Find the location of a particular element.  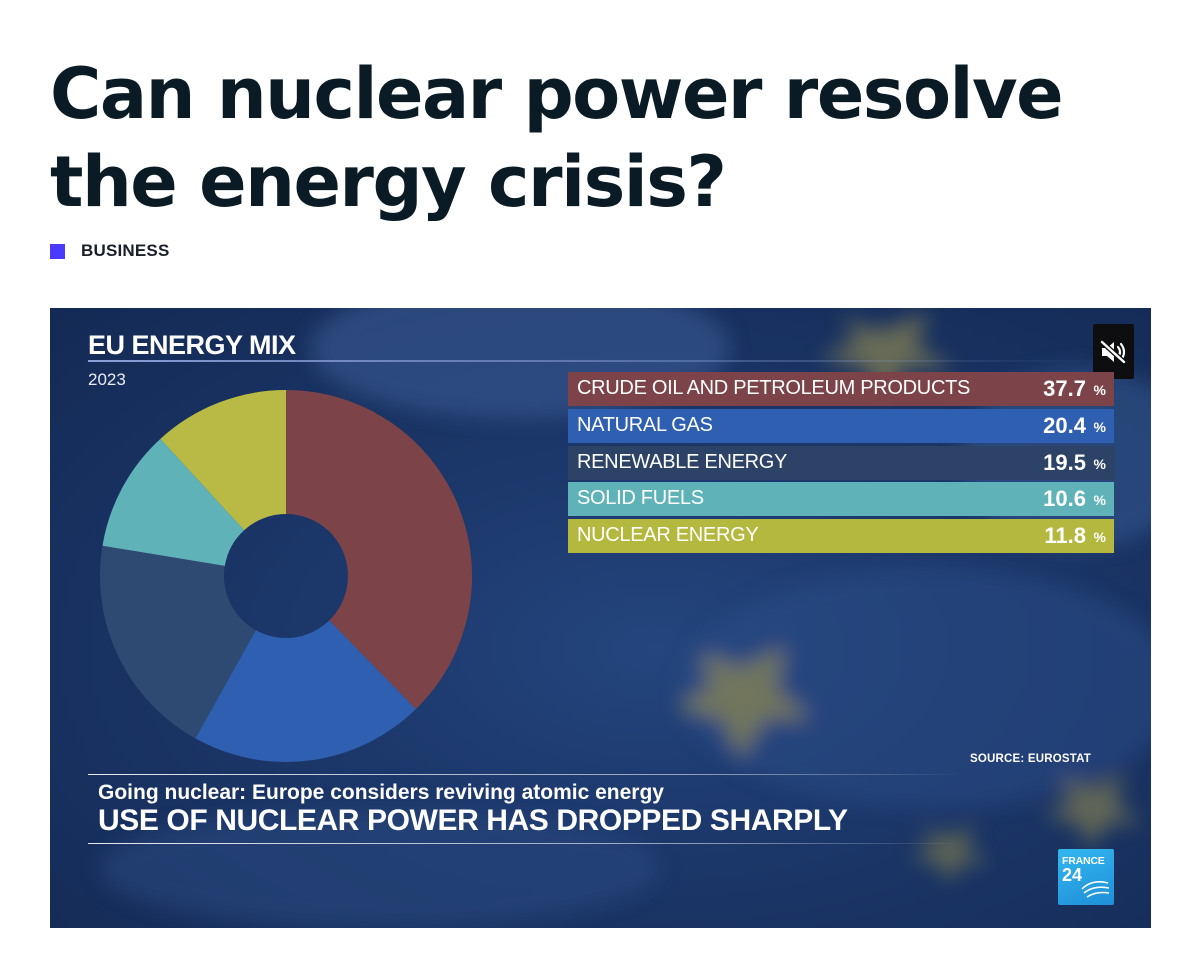

donut-slice-solid-fuels is located at coordinates (173, 502).